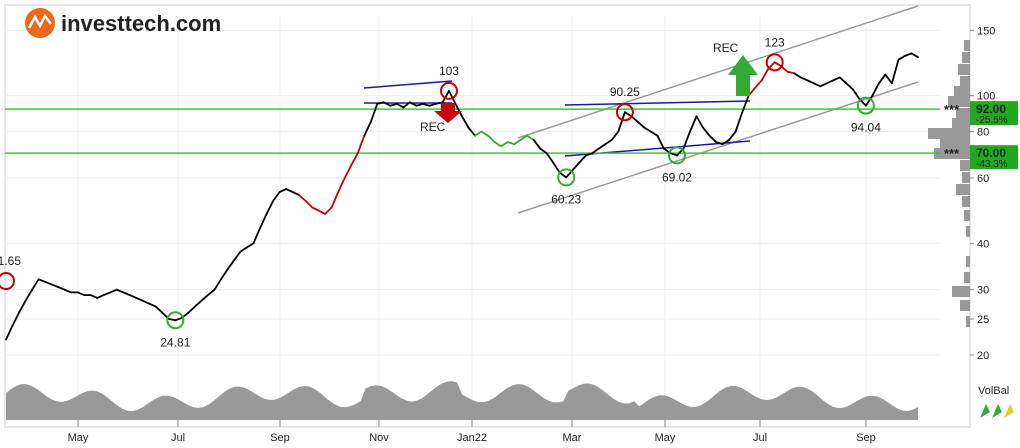 The height and width of the screenshot is (448, 1020). Describe the element at coordinates (775, 42) in the screenshot. I see `peak-label: 123` at that location.